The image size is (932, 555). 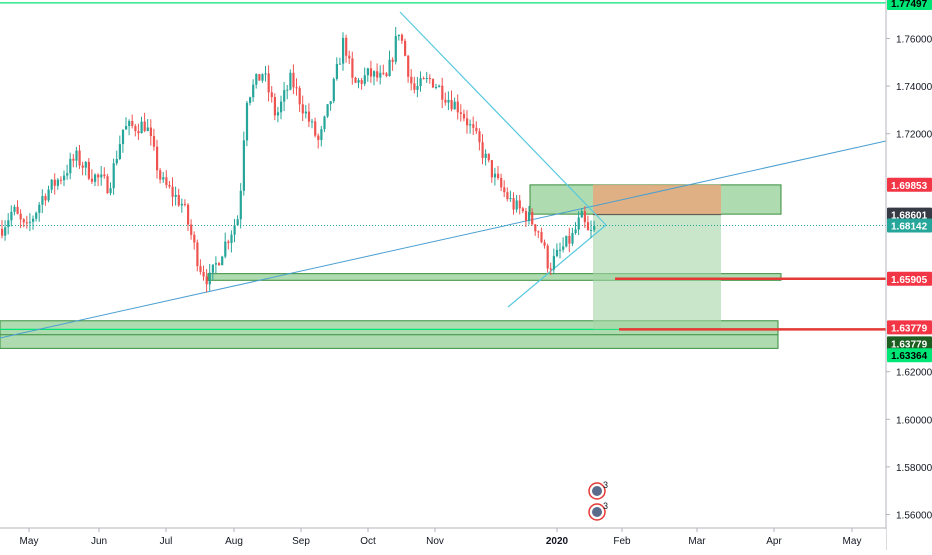 I want to click on triangle-support-line, so click(x=557, y=266).